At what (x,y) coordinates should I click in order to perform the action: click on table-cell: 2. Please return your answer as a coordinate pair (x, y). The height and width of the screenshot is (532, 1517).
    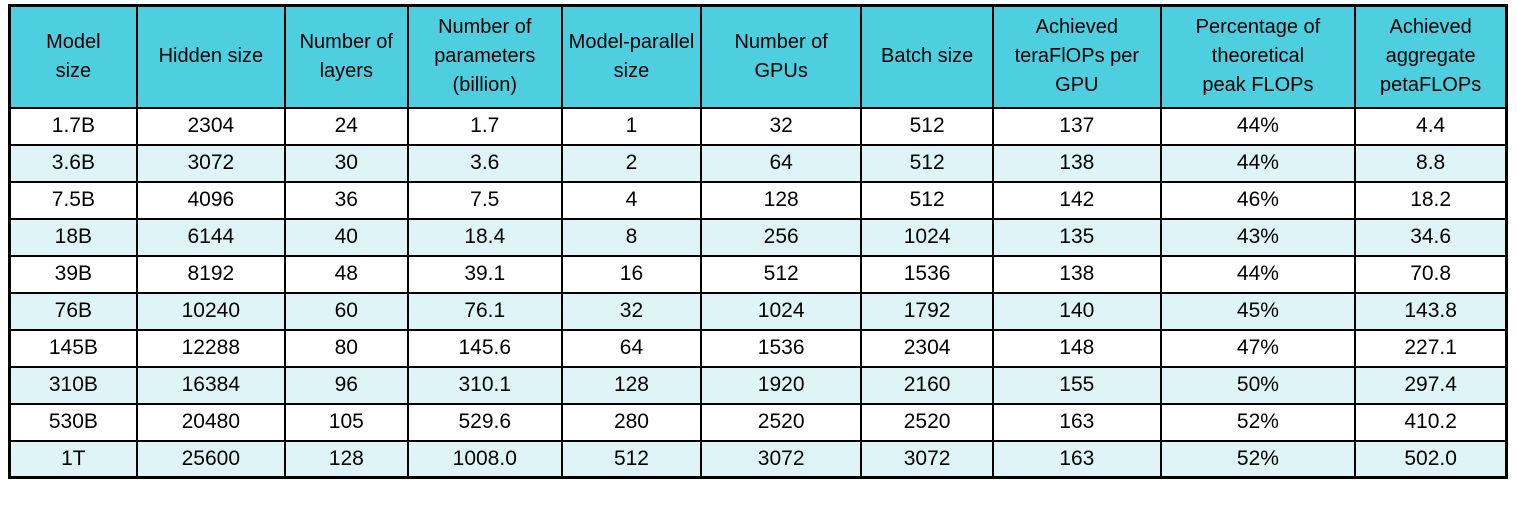
    Looking at the image, I should click on (631, 163).